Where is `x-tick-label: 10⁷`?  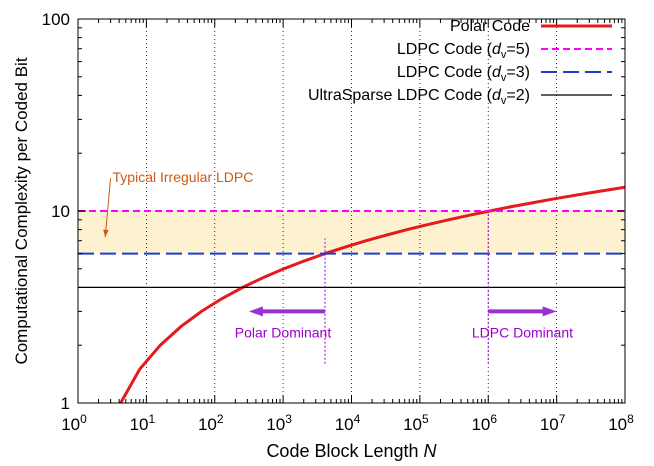
x-tick-label: 10⁷ is located at coordinates (553, 423).